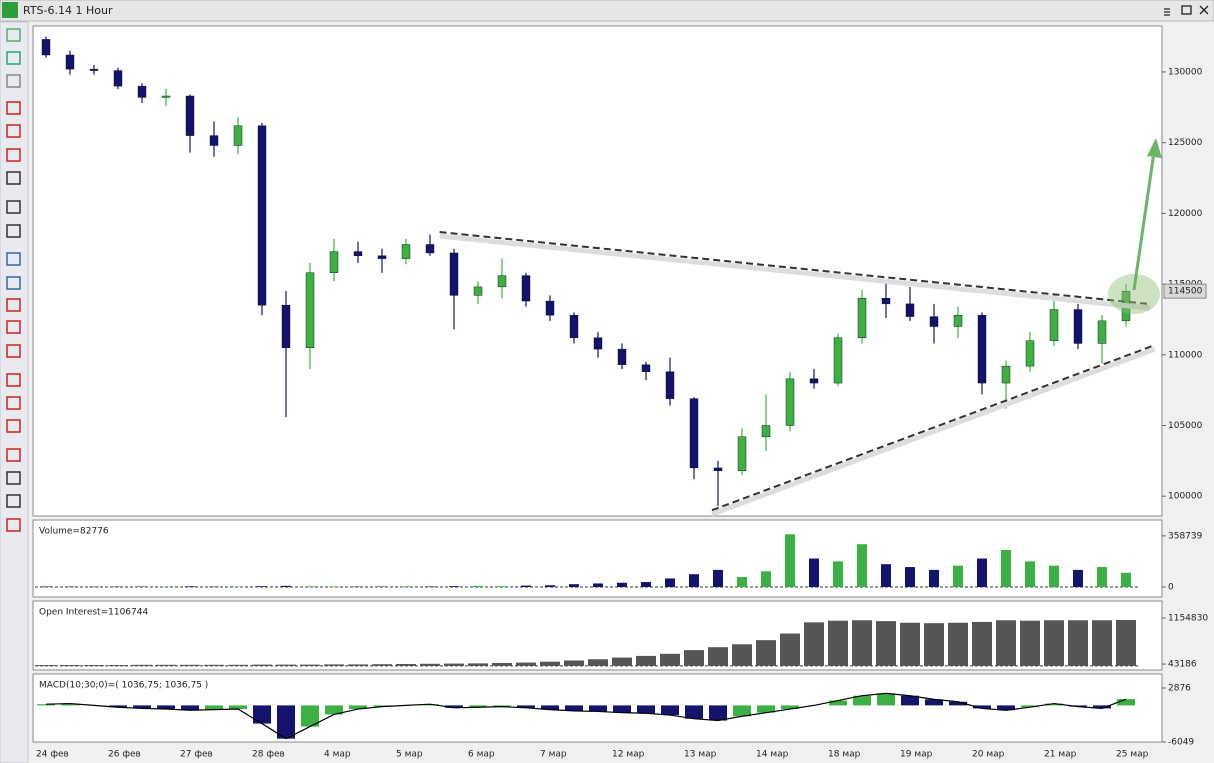 This screenshot has width=1214, height=763. Describe the element at coordinates (1167, 12) in the screenshot. I see `menu-button` at that location.